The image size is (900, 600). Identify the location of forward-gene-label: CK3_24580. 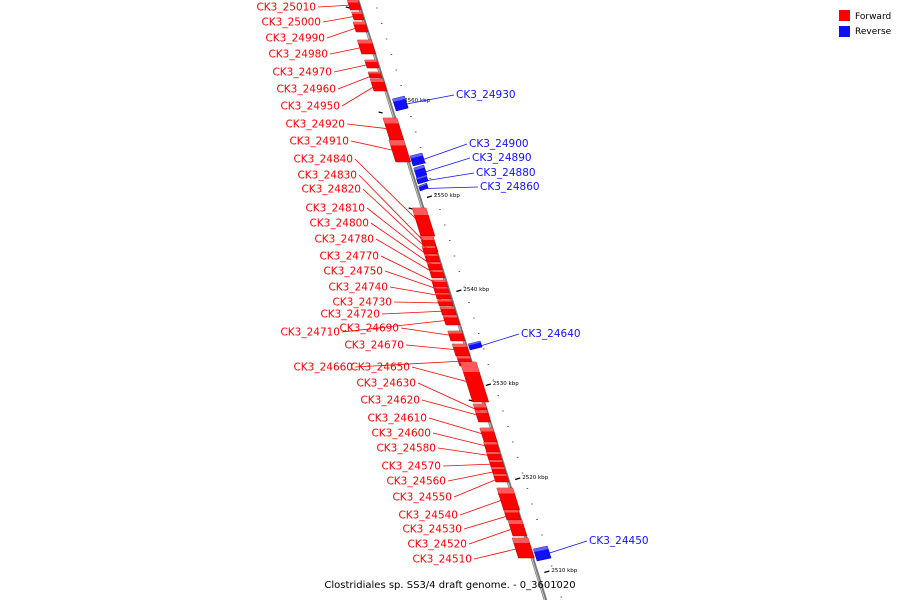
(406, 449).